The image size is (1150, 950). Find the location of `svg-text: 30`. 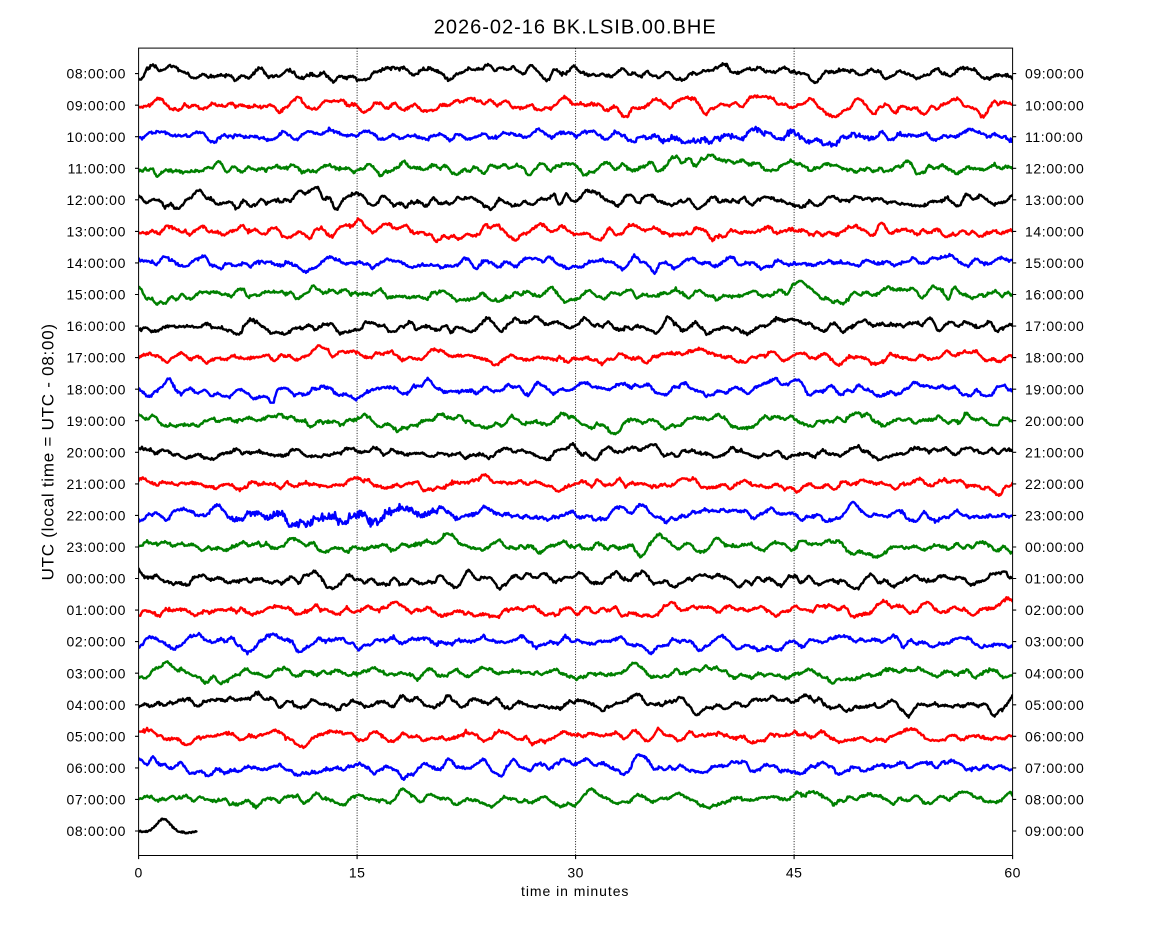

svg-text: 30 is located at coordinates (575, 873).